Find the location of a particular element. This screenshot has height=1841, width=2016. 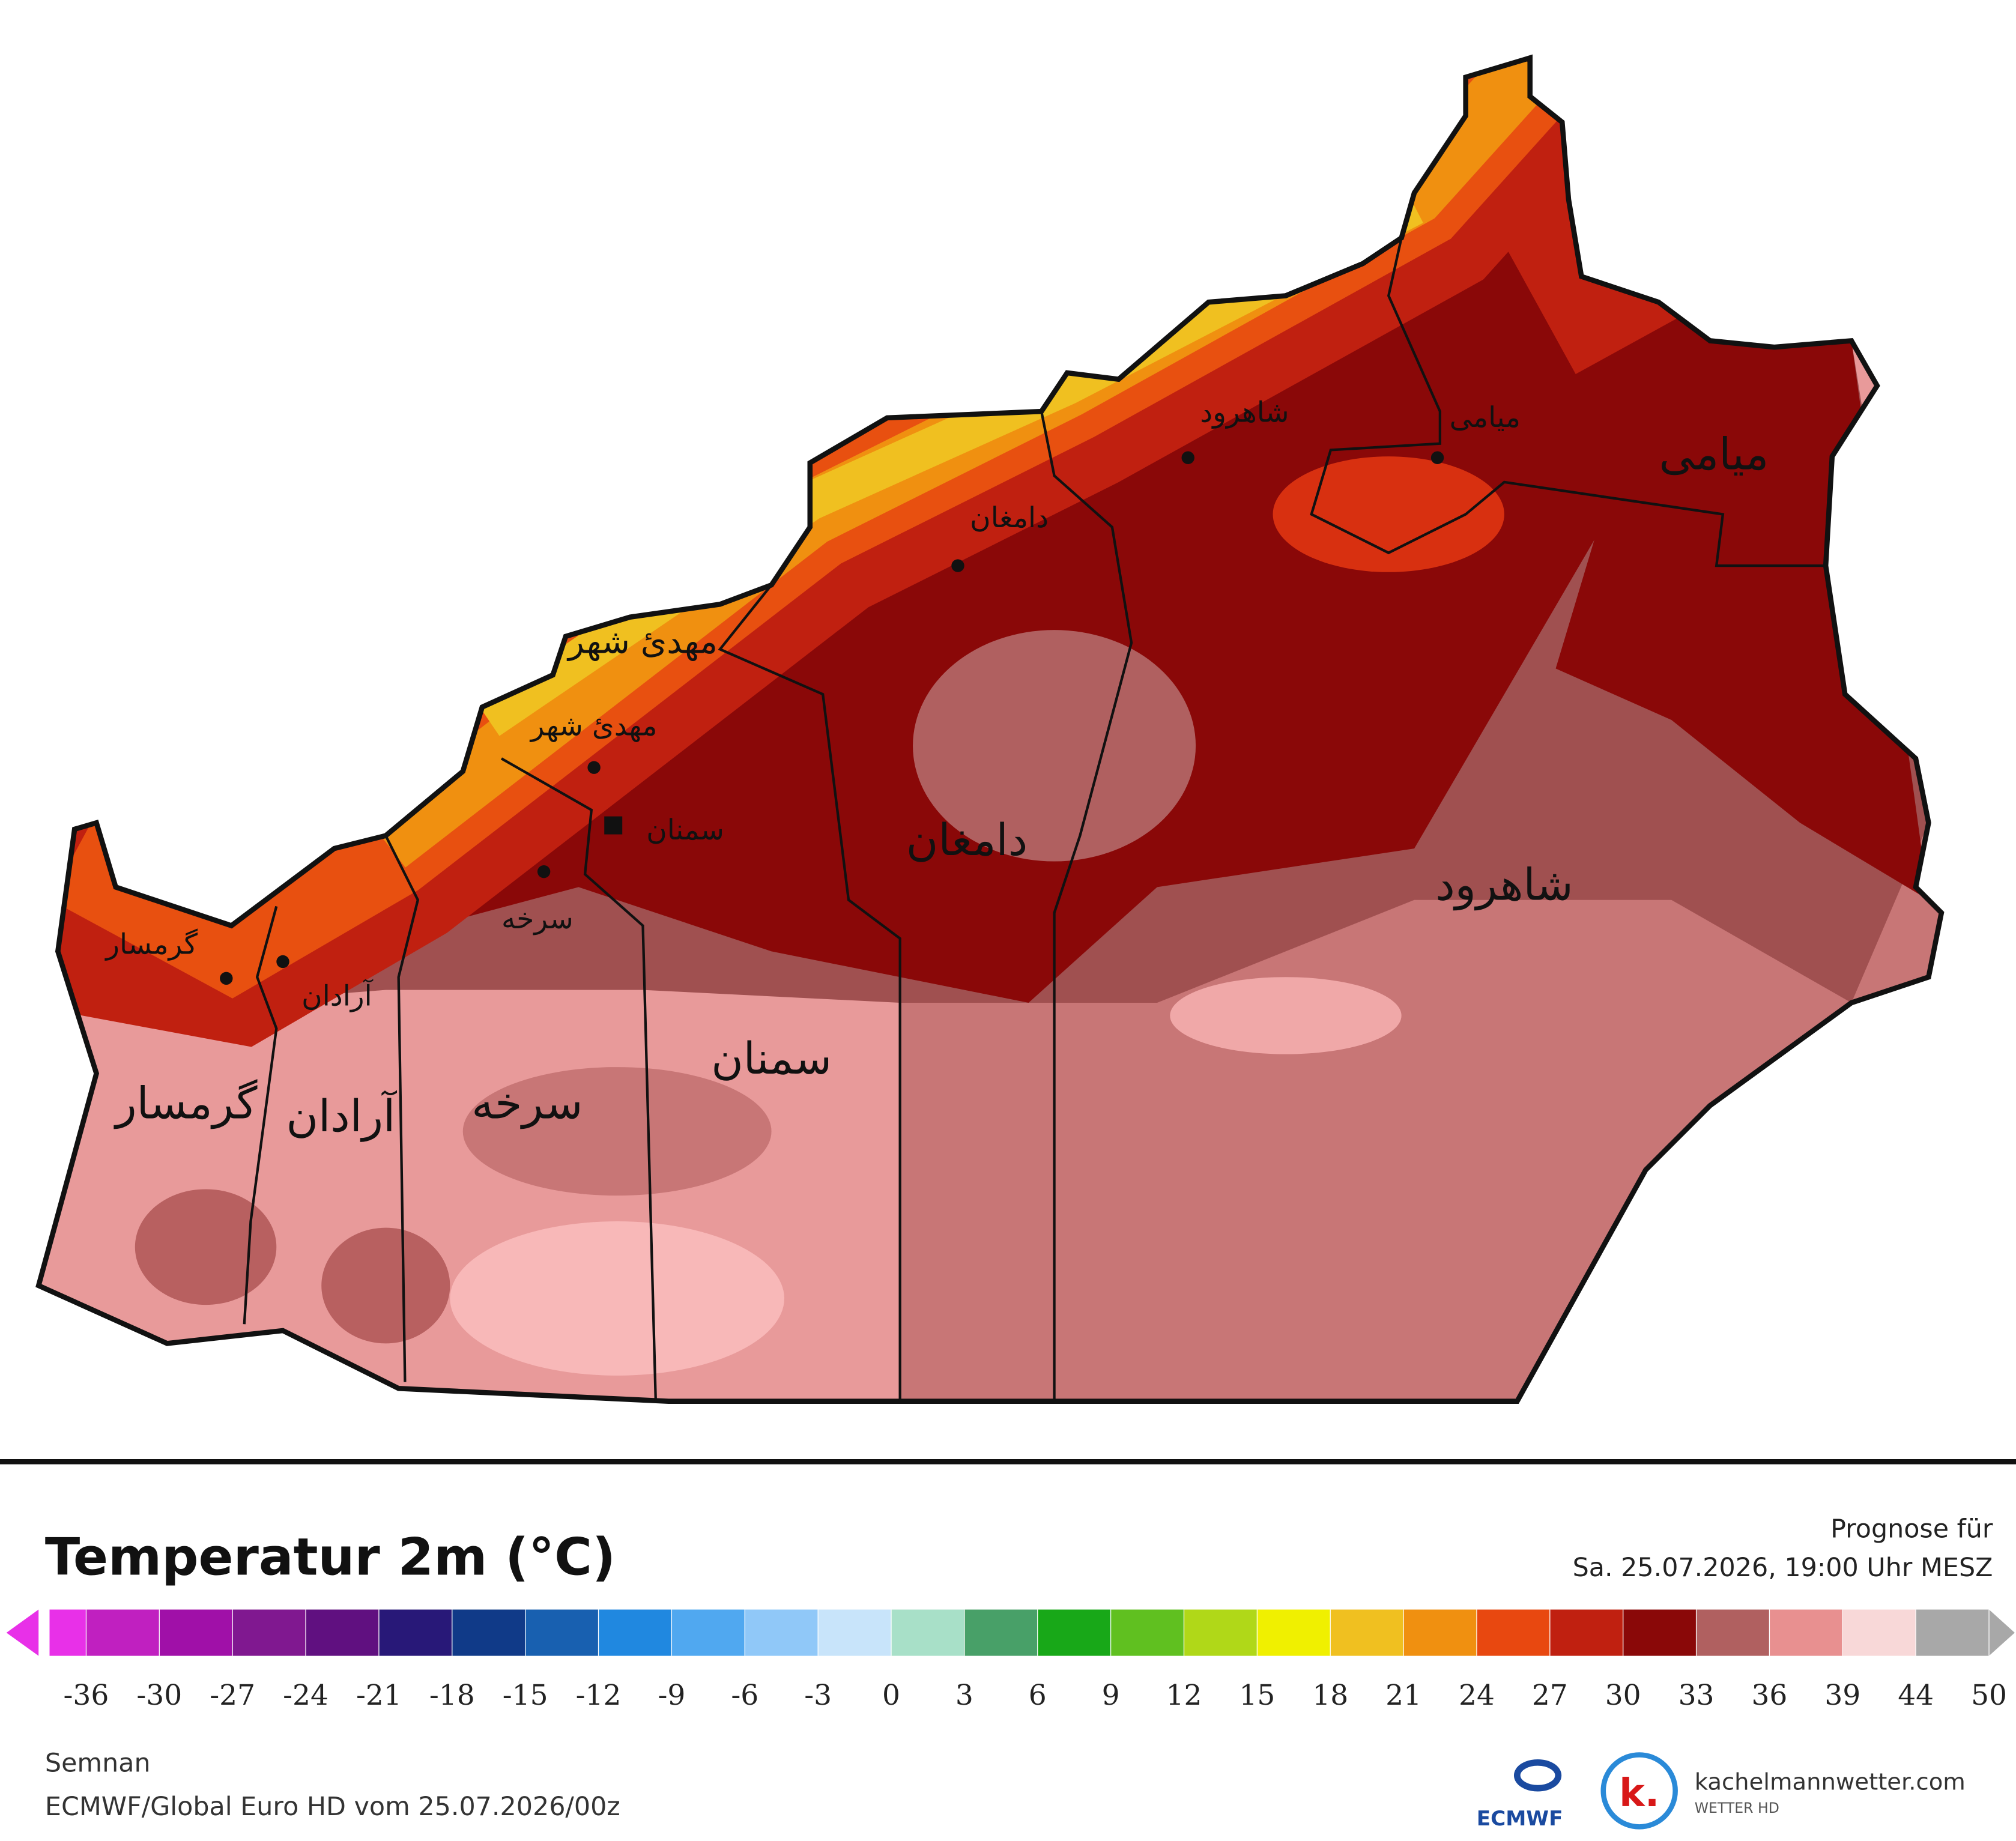

colorbar-tick-label: -9 is located at coordinates (671, 1695).